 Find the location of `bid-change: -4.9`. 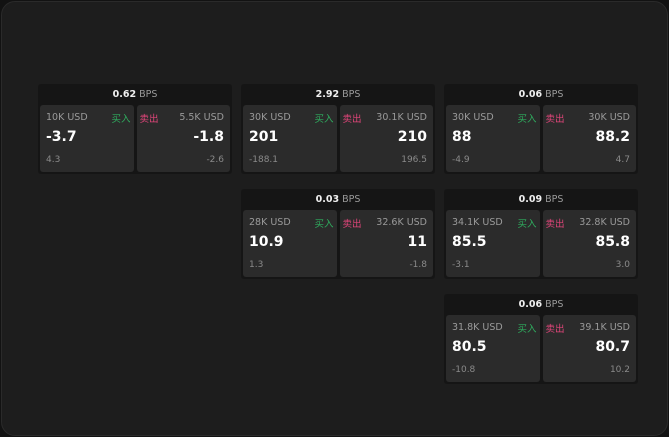

bid-change: -4.9 is located at coordinates (461, 160).